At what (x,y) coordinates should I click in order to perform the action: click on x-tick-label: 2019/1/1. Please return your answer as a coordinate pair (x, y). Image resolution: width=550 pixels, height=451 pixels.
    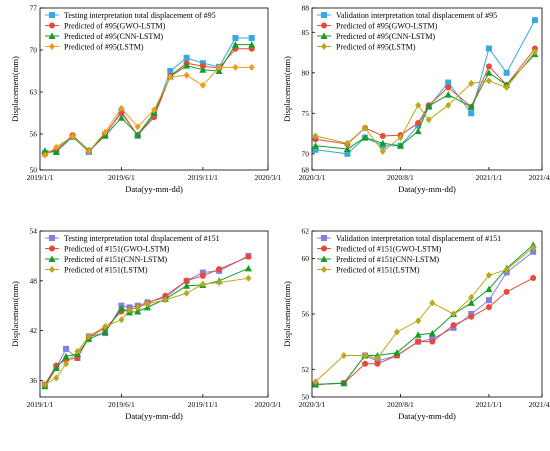
    Looking at the image, I should click on (40, 404).